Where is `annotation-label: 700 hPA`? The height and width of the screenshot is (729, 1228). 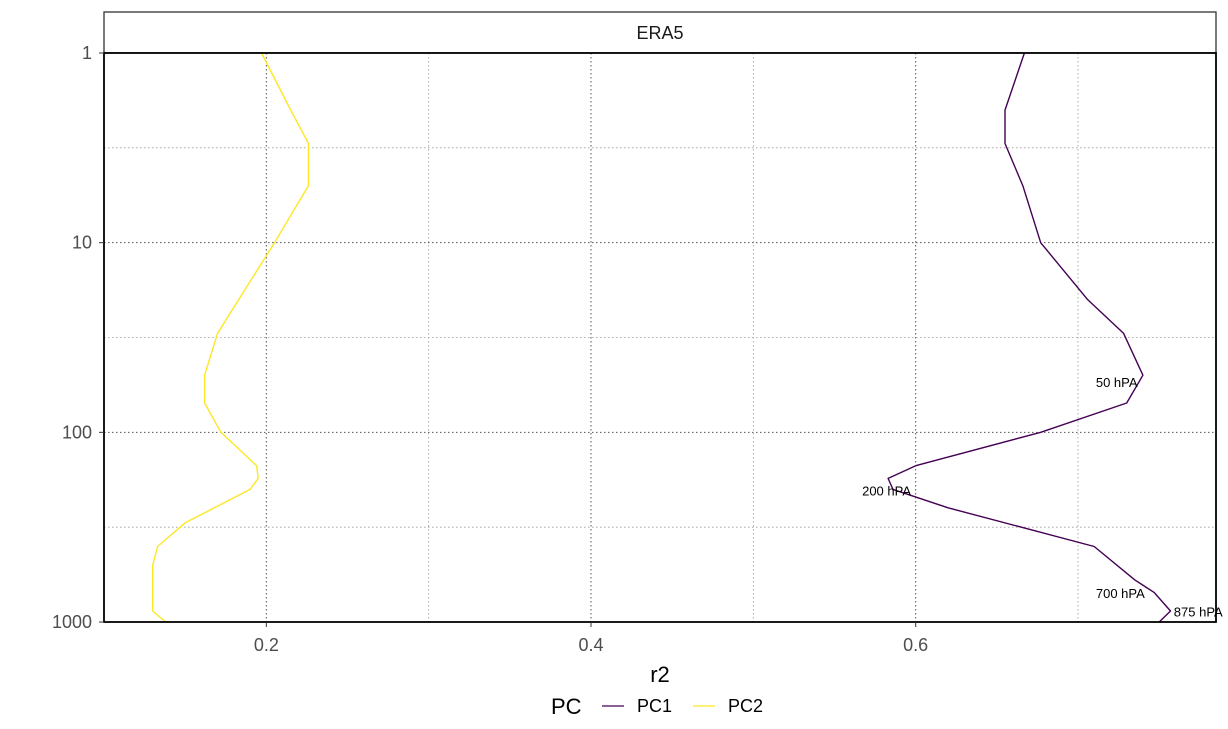
annotation-label: 700 hPA is located at coordinates (1120, 593).